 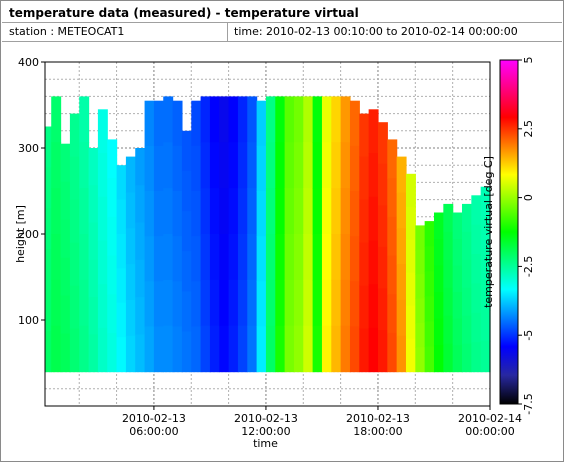 I want to click on x-tick-time: 06:00:00, so click(x=153, y=431).